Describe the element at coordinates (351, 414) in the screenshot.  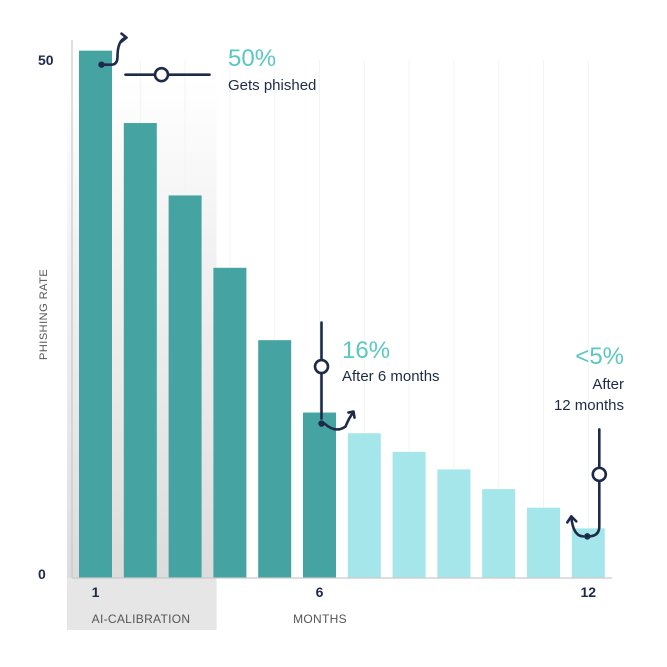
I see `callout-16-arrowhead` at that location.